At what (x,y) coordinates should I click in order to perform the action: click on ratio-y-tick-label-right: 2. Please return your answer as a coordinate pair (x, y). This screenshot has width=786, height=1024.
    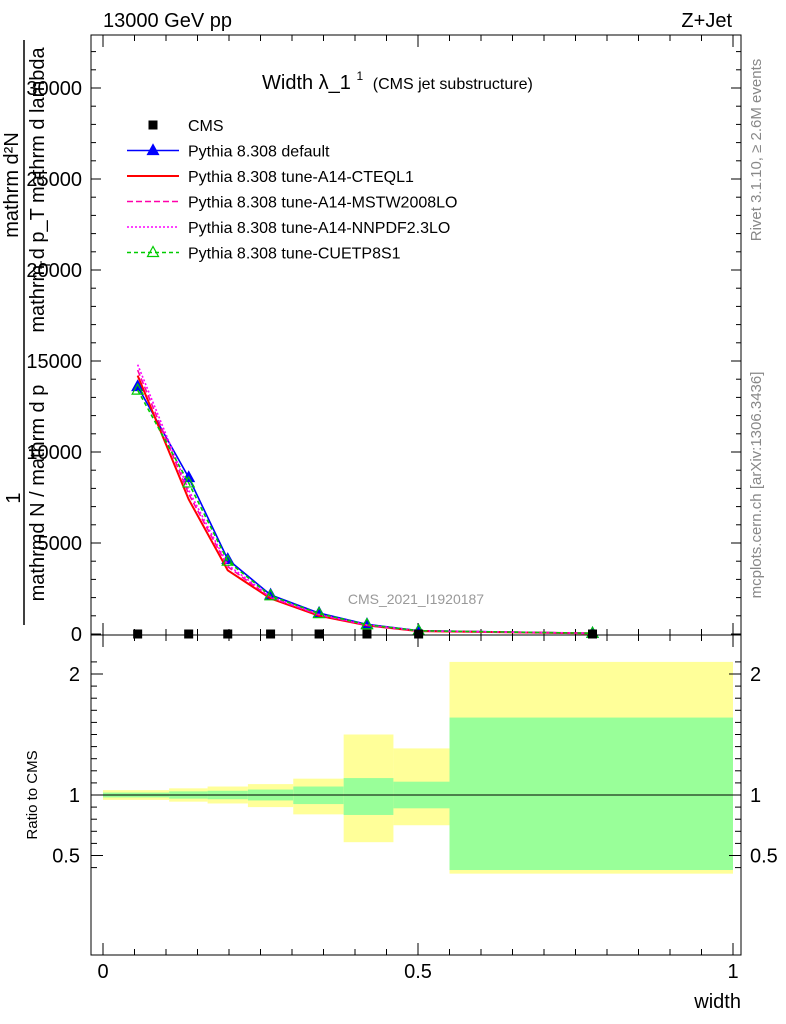
    Looking at the image, I should click on (755, 675).